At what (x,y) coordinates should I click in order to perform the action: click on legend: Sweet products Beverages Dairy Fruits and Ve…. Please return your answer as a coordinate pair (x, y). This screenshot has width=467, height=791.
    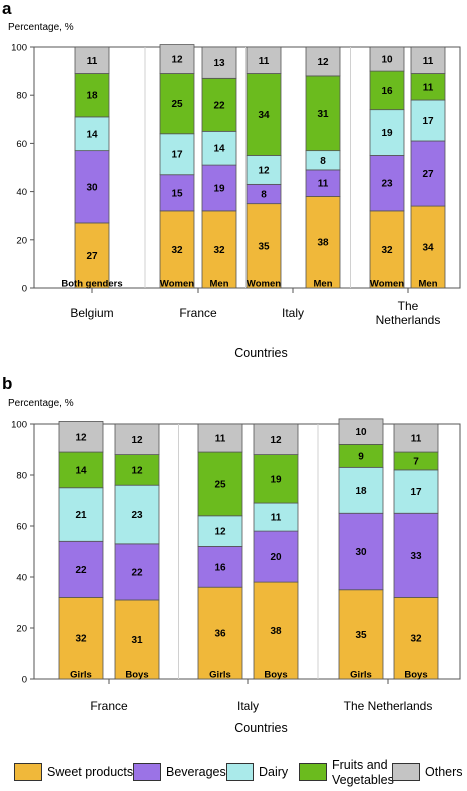
    Looking at the image, I should click on (240, 773).